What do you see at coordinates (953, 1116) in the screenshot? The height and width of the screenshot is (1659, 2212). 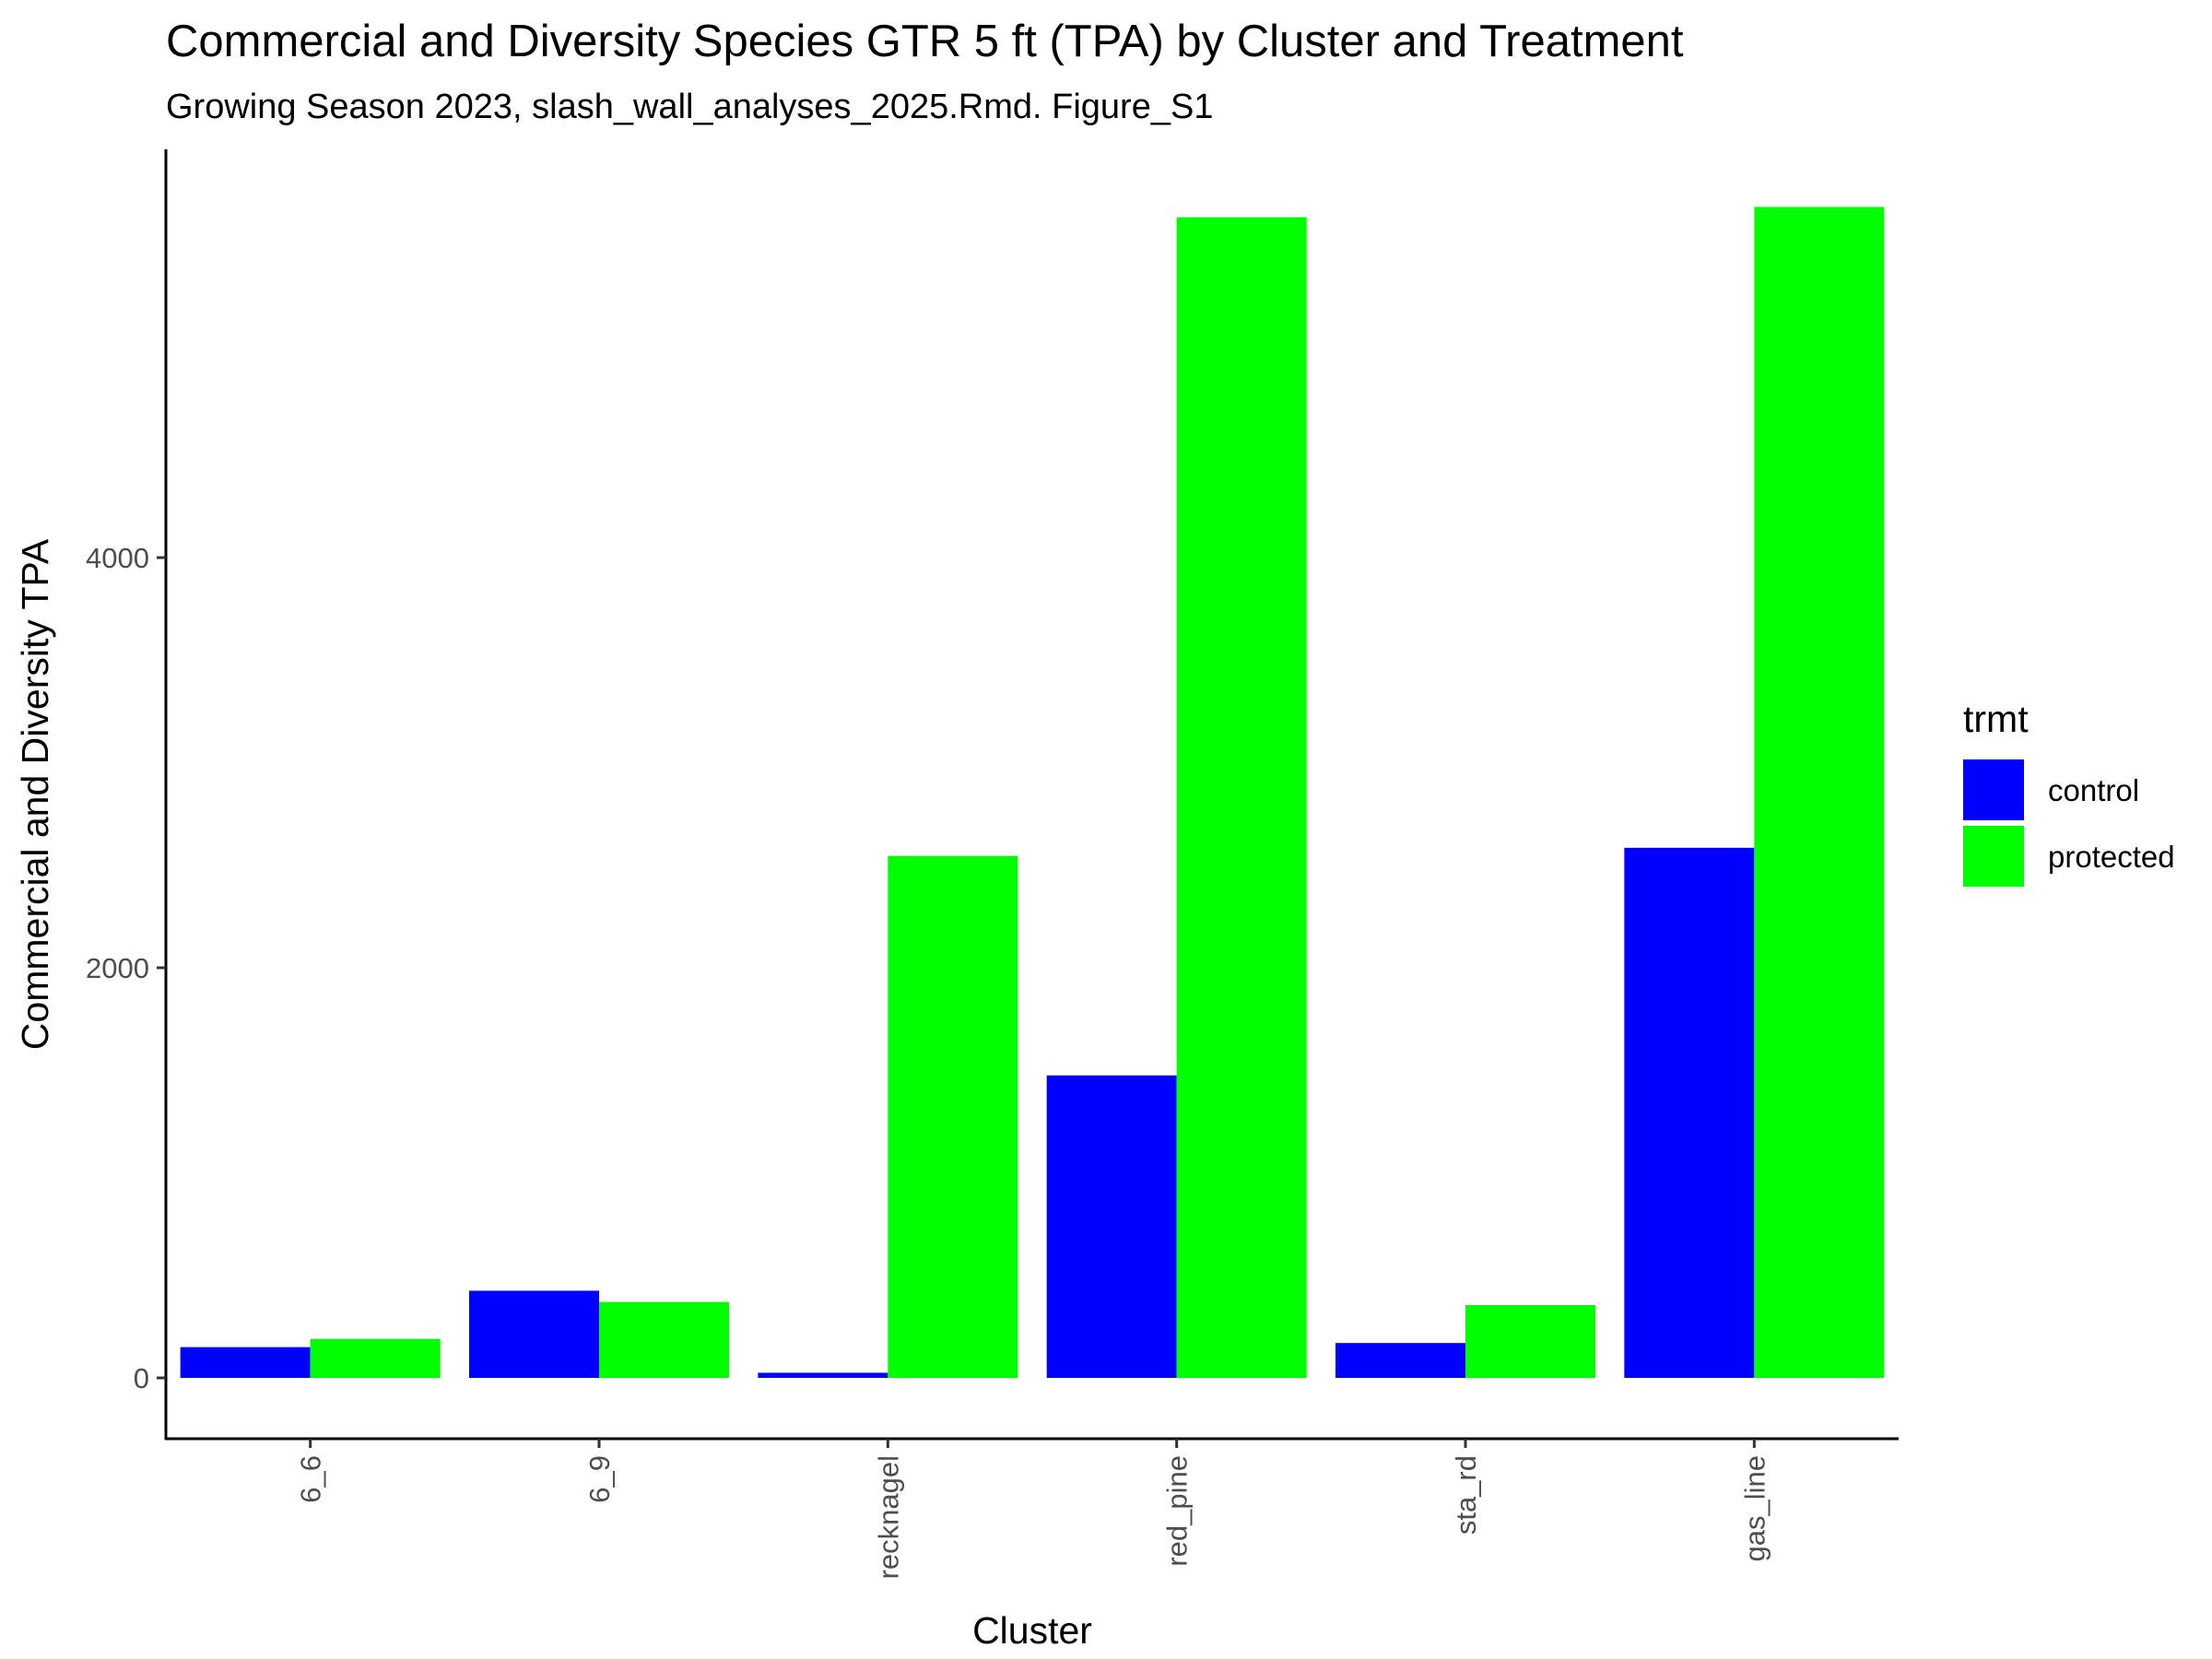 I see `bar-protected-recknagel` at bounding box center [953, 1116].